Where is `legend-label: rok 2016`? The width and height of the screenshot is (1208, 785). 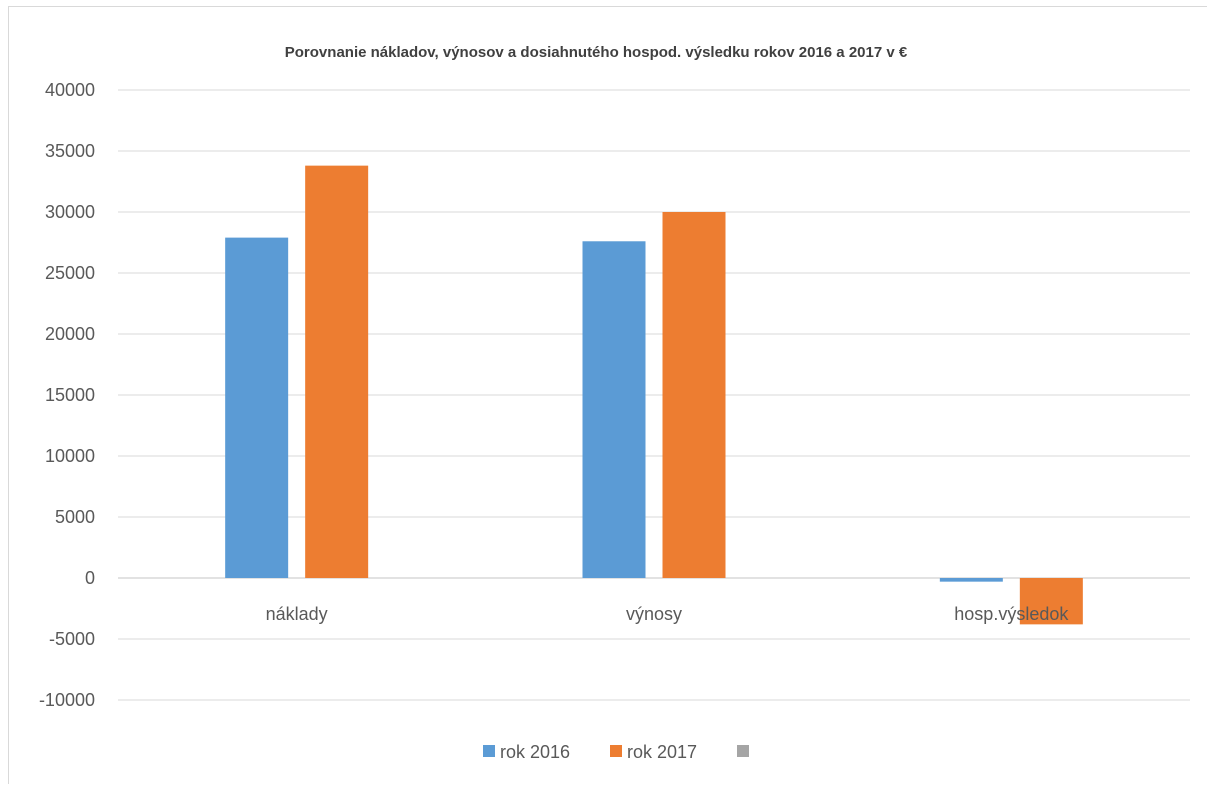 legend-label: rok 2016 is located at coordinates (535, 752).